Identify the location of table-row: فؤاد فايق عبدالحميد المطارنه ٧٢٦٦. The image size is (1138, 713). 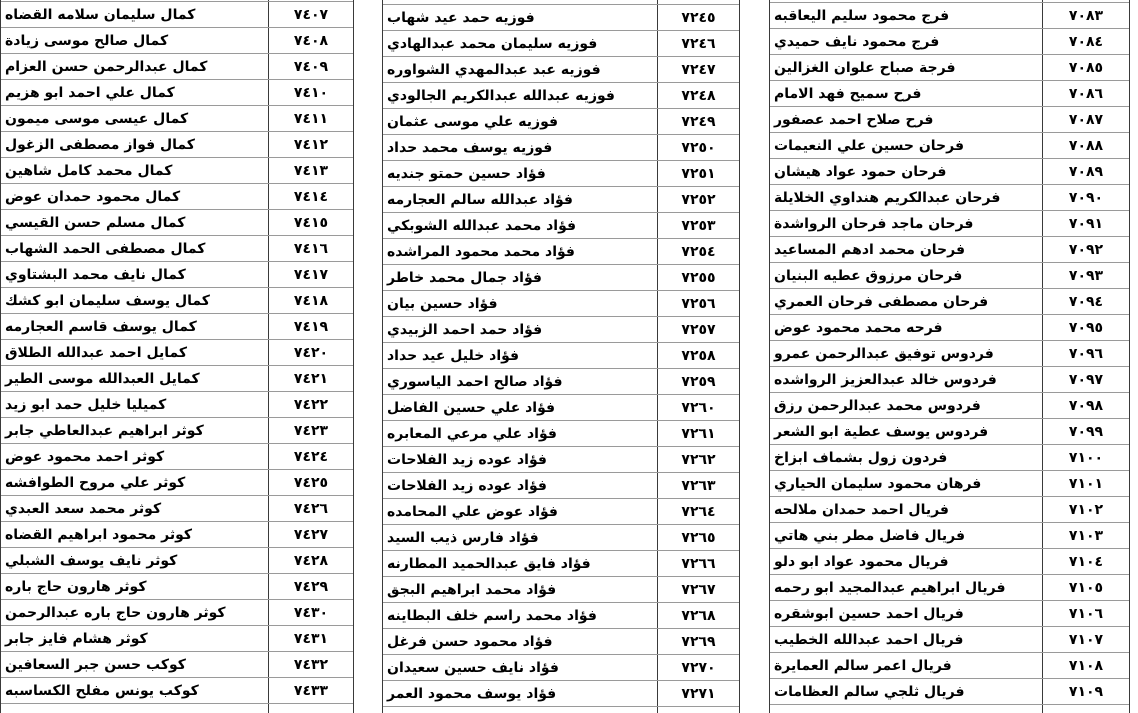
(561, 564).